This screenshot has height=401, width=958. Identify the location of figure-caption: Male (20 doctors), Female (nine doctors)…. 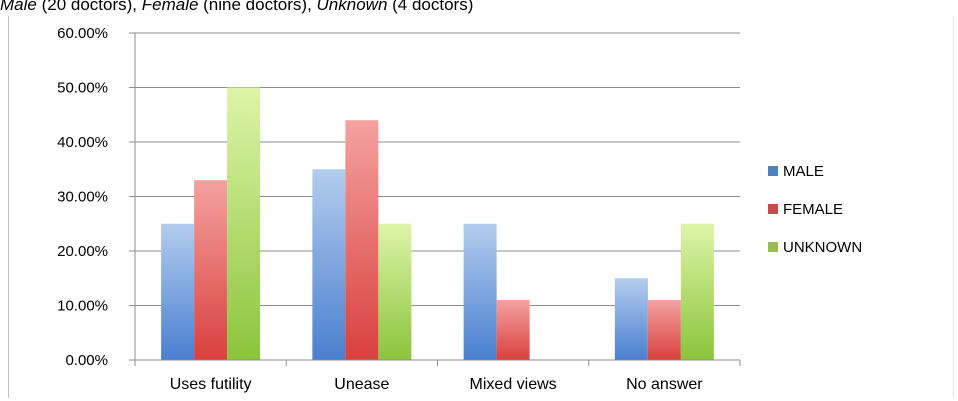
(479, 10).